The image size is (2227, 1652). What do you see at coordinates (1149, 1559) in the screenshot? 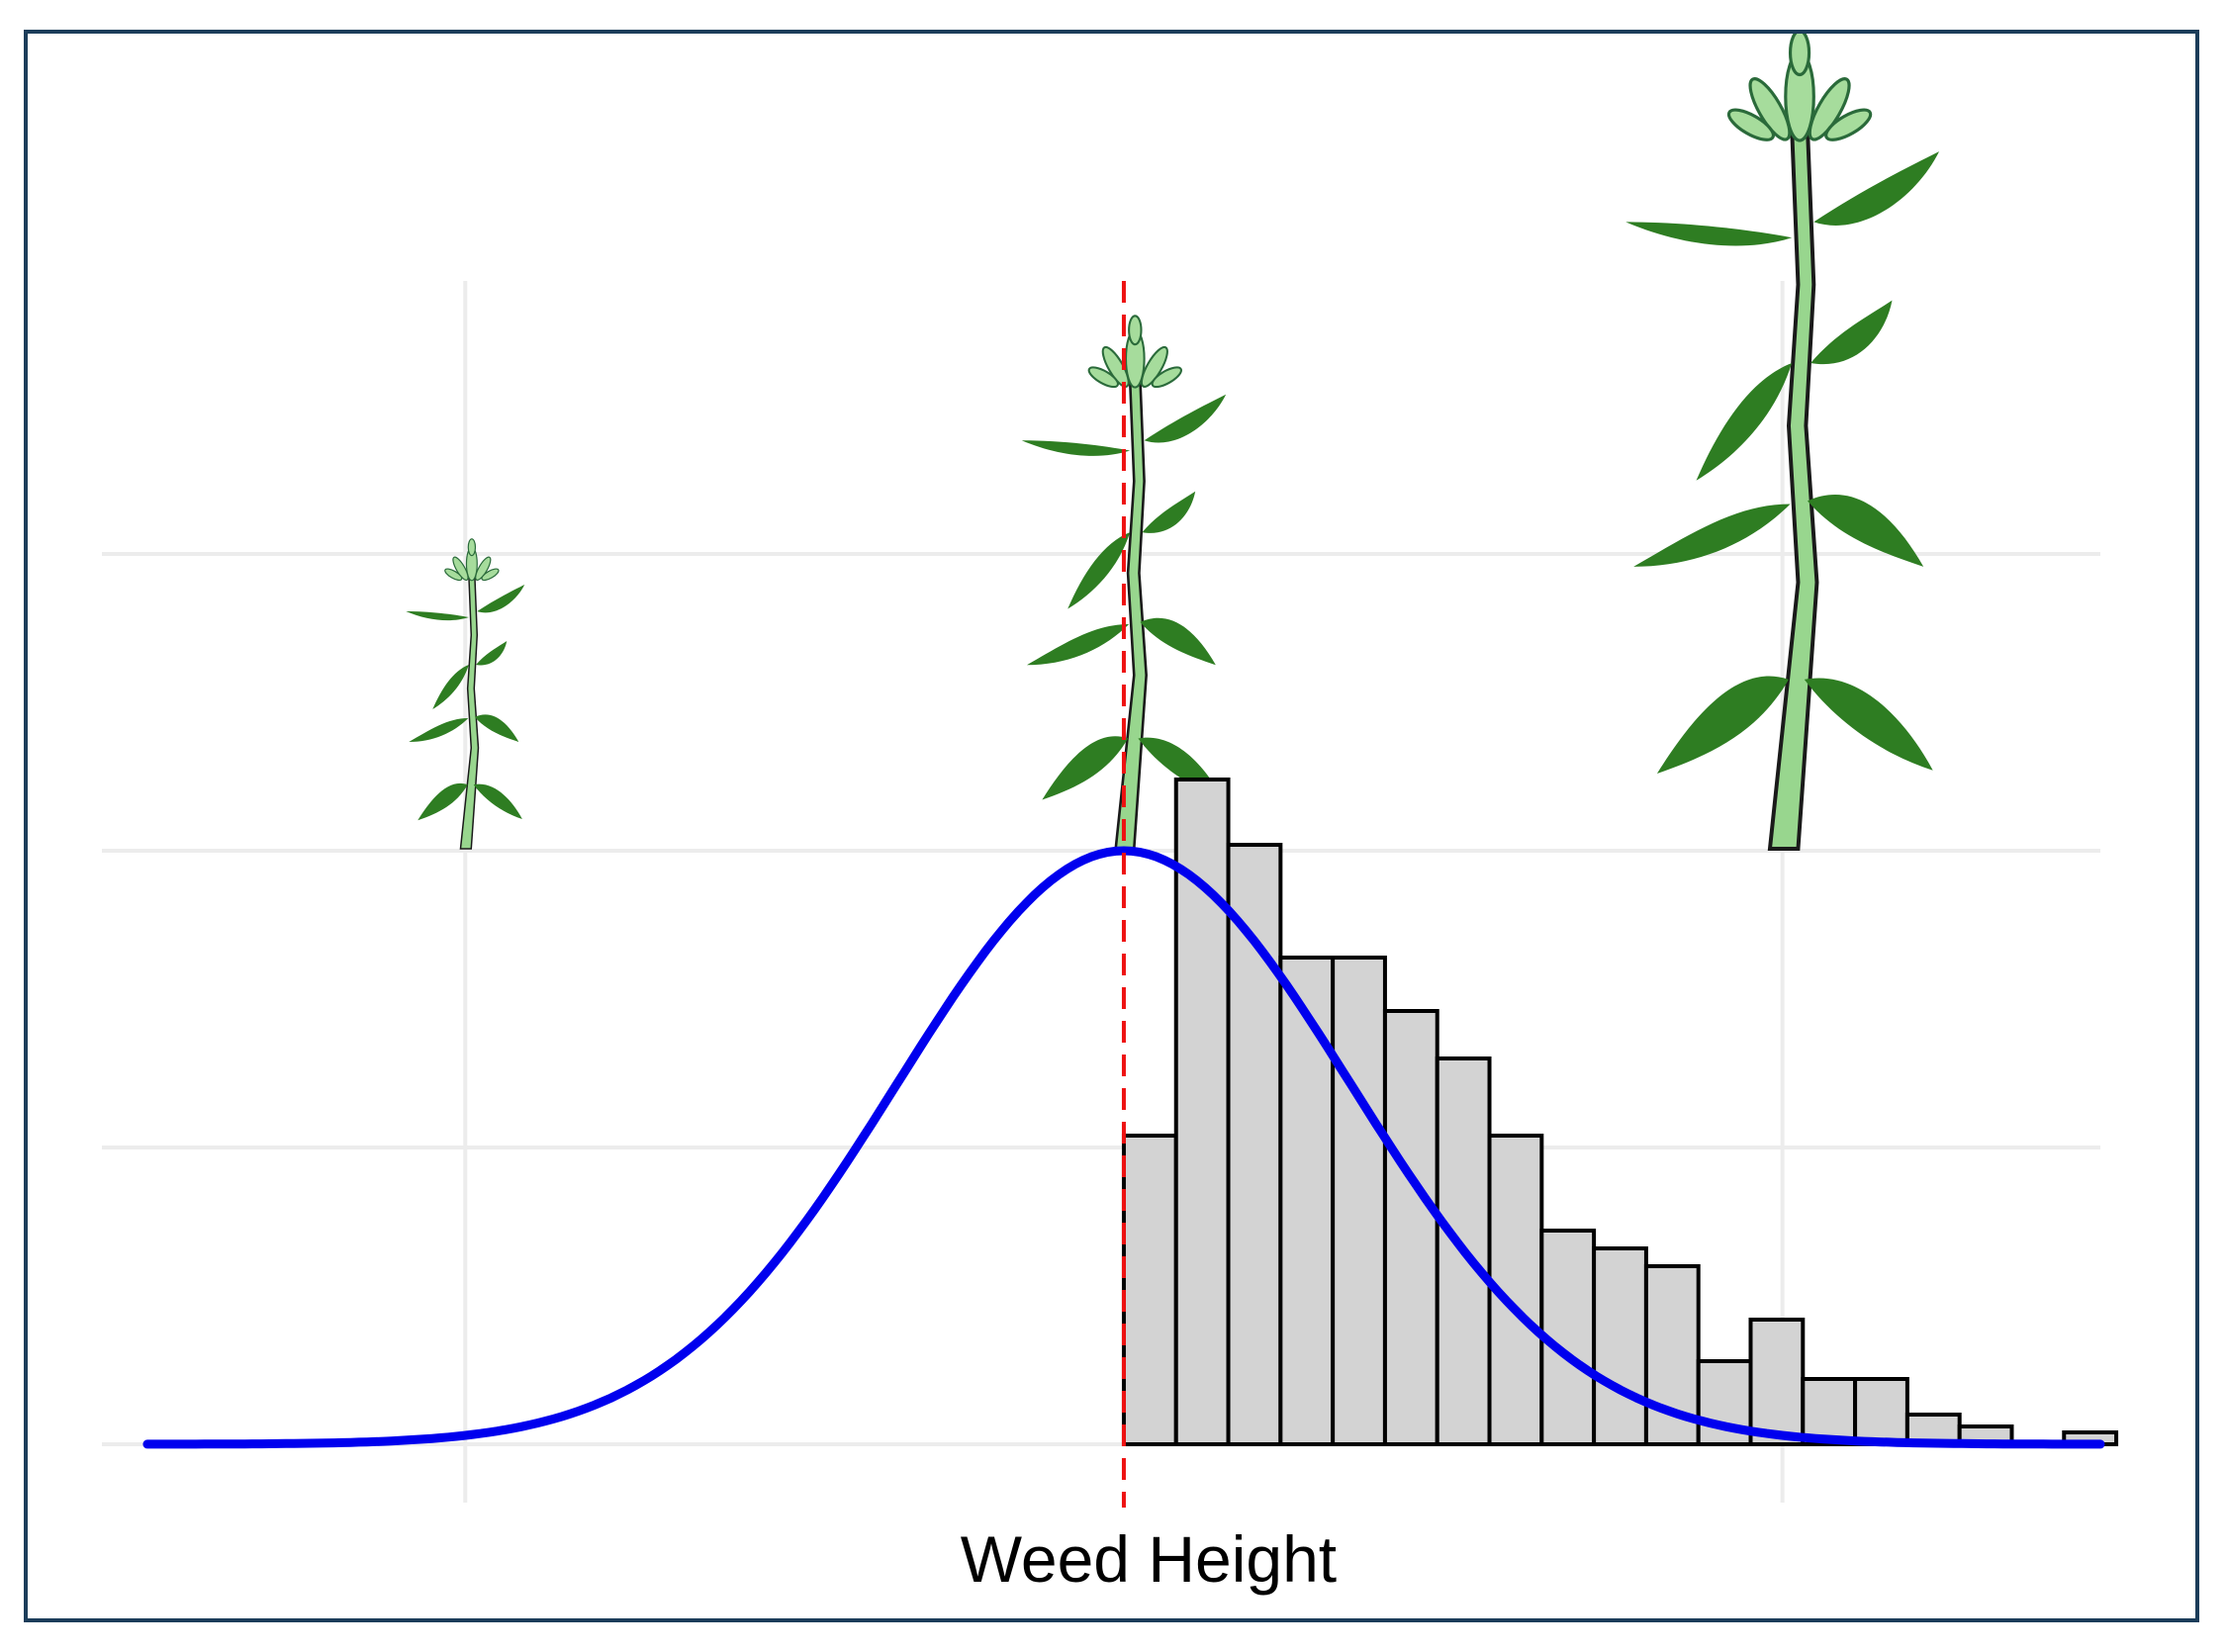
I see `x-axis-label: Weed Height` at bounding box center [1149, 1559].